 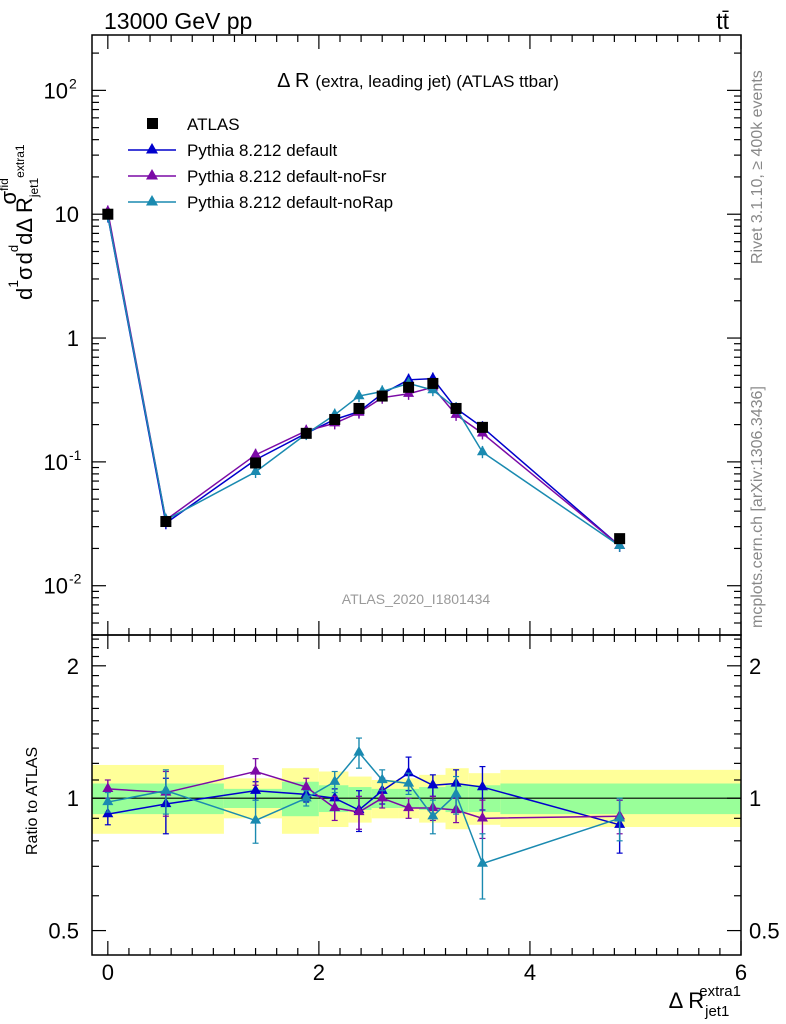 What do you see at coordinates (764, 931) in the screenshot?
I see `ratio-y-tick-label-right: 0.5` at bounding box center [764, 931].